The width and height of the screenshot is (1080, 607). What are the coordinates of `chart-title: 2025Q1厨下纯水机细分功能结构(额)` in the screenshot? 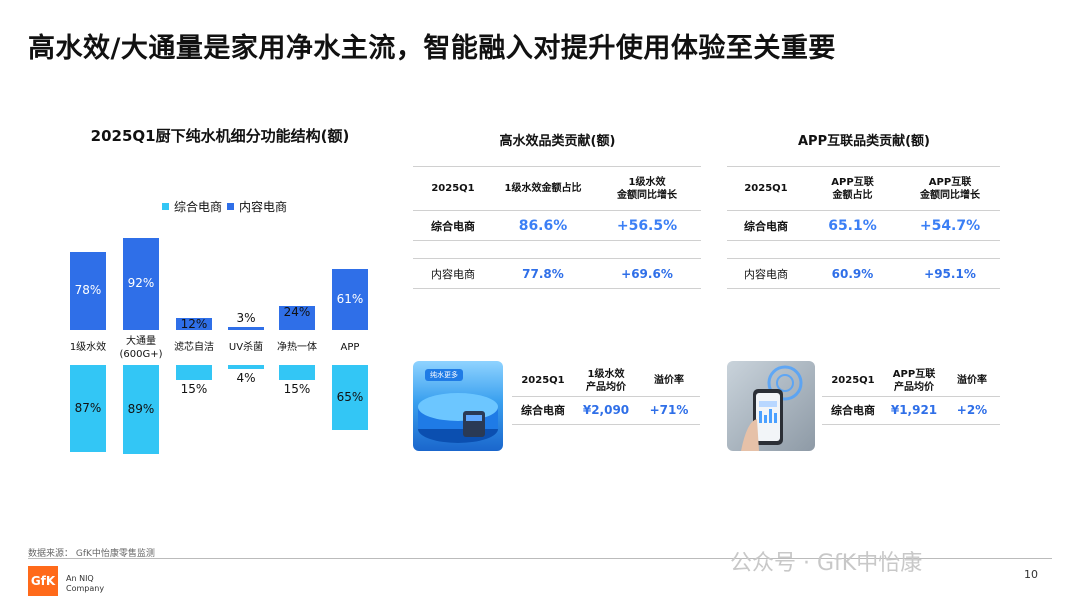 It's located at (220, 136).